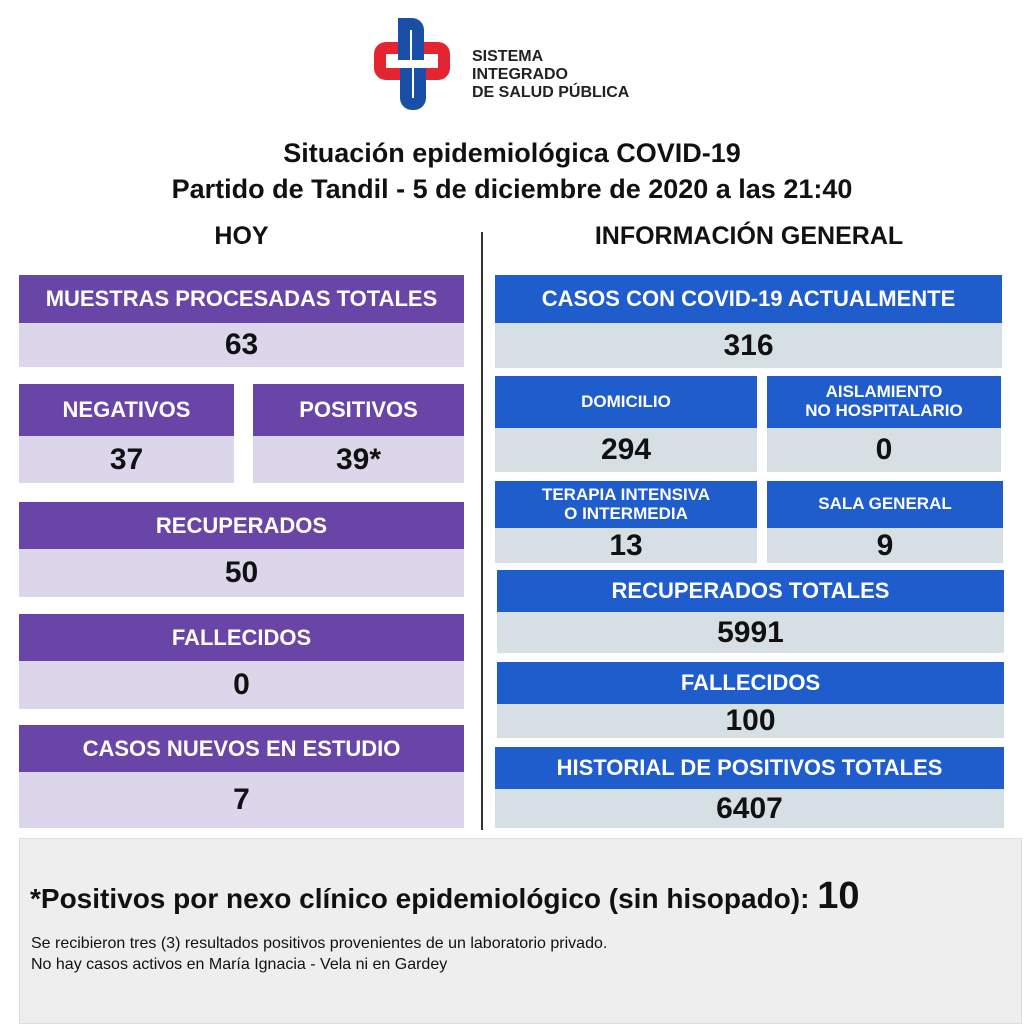 The image size is (1024, 1024). I want to click on logo-text-line2: DE SALUD PÚBLICA, so click(551, 92).